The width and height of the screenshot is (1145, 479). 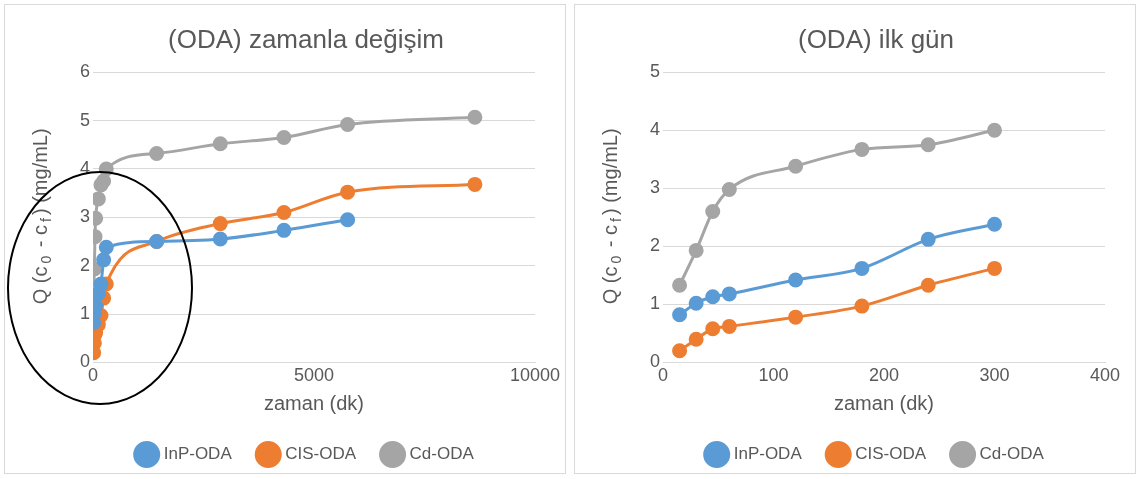 What do you see at coordinates (306, 38) in the screenshot?
I see `chart-title: (ODA) zamanla değişim` at bounding box center [306, 38].